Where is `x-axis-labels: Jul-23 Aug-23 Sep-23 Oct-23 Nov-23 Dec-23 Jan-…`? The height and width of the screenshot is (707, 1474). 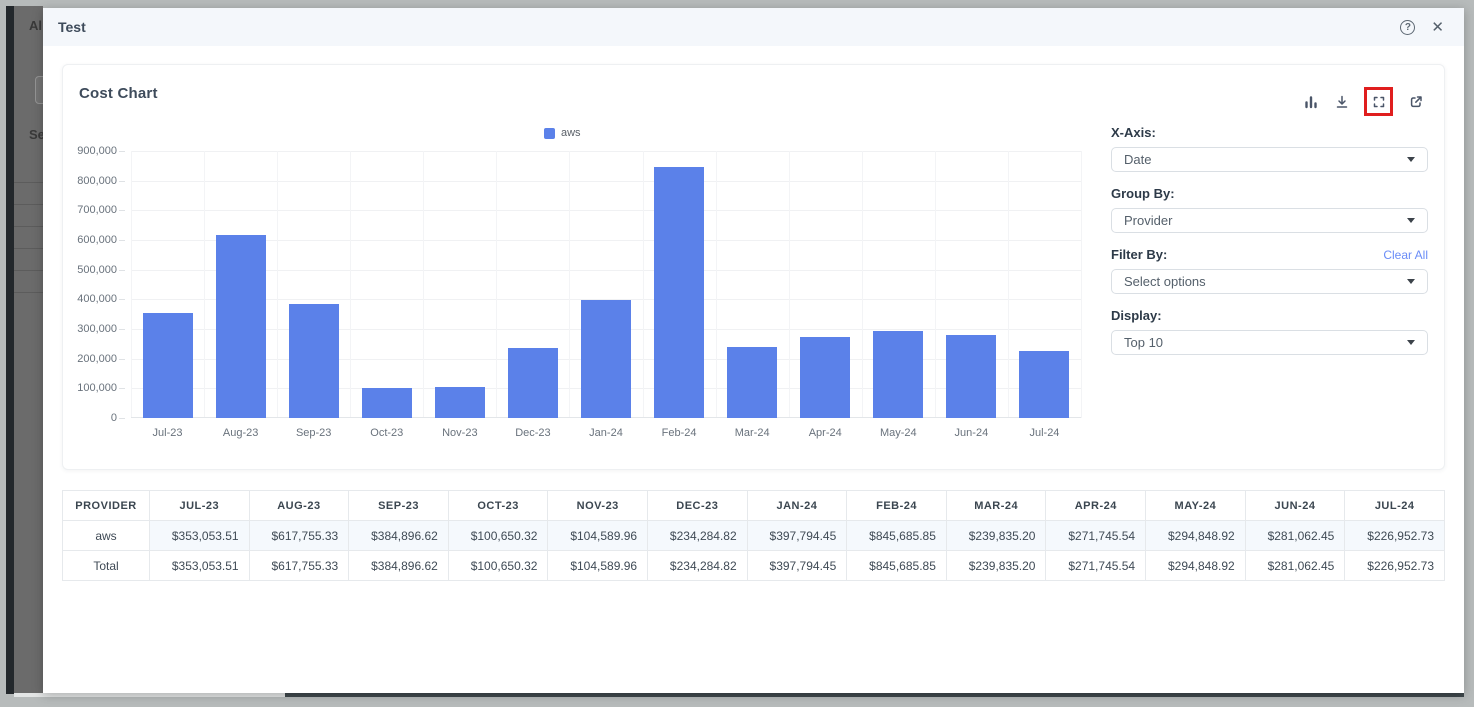 x-axis-labels: Jul-23 Aug-23 Sep-23 Oct-23 Nov-23 Dec-23 Jan-… is located at coordinates (606, 435).